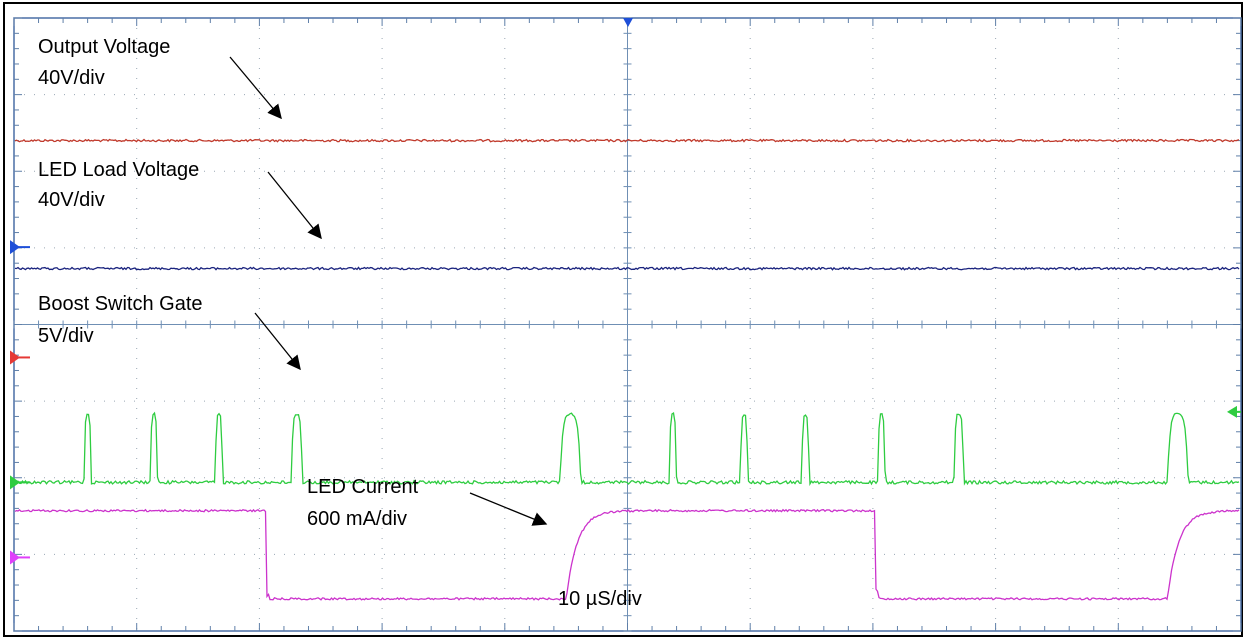 This screenshot has width=1246, height=639. Describe the element at coordinates (118, 170) in the screenshot. I see `led-load-voltage-label: LED Load Voltage` at that location.